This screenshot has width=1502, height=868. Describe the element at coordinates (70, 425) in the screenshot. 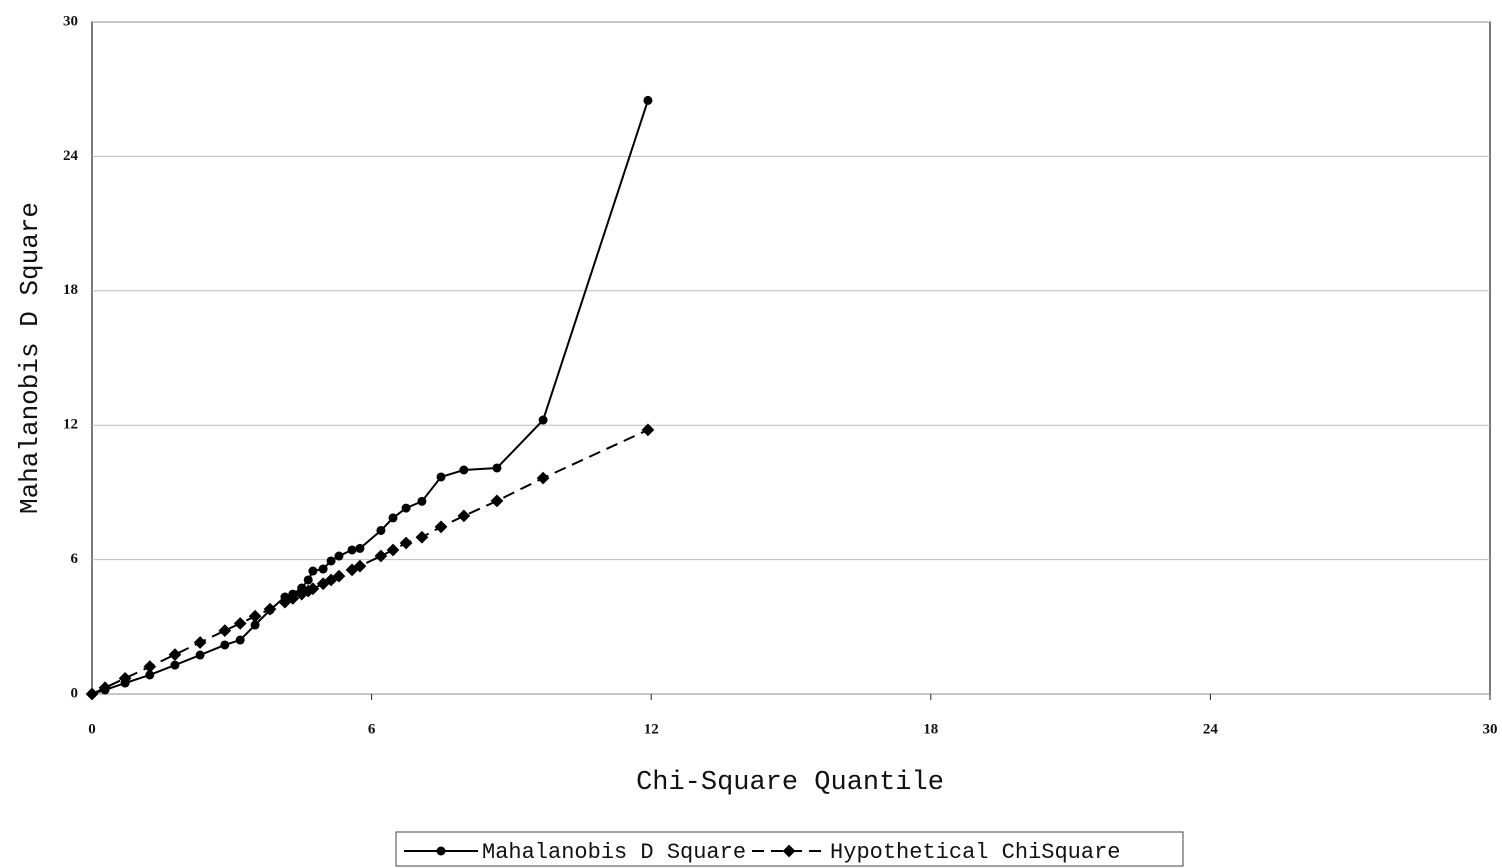

I see `y-tick-label: 12` at that location.